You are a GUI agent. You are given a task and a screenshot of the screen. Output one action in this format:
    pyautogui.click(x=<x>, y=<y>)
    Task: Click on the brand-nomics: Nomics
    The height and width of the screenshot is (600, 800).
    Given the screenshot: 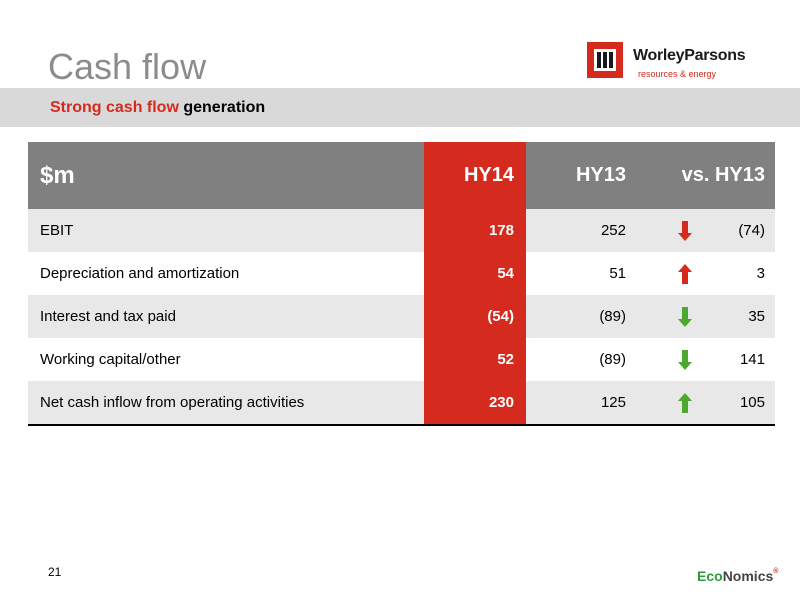 What is the action you would take?
    pyautogui.click(x=748, y=576)
    